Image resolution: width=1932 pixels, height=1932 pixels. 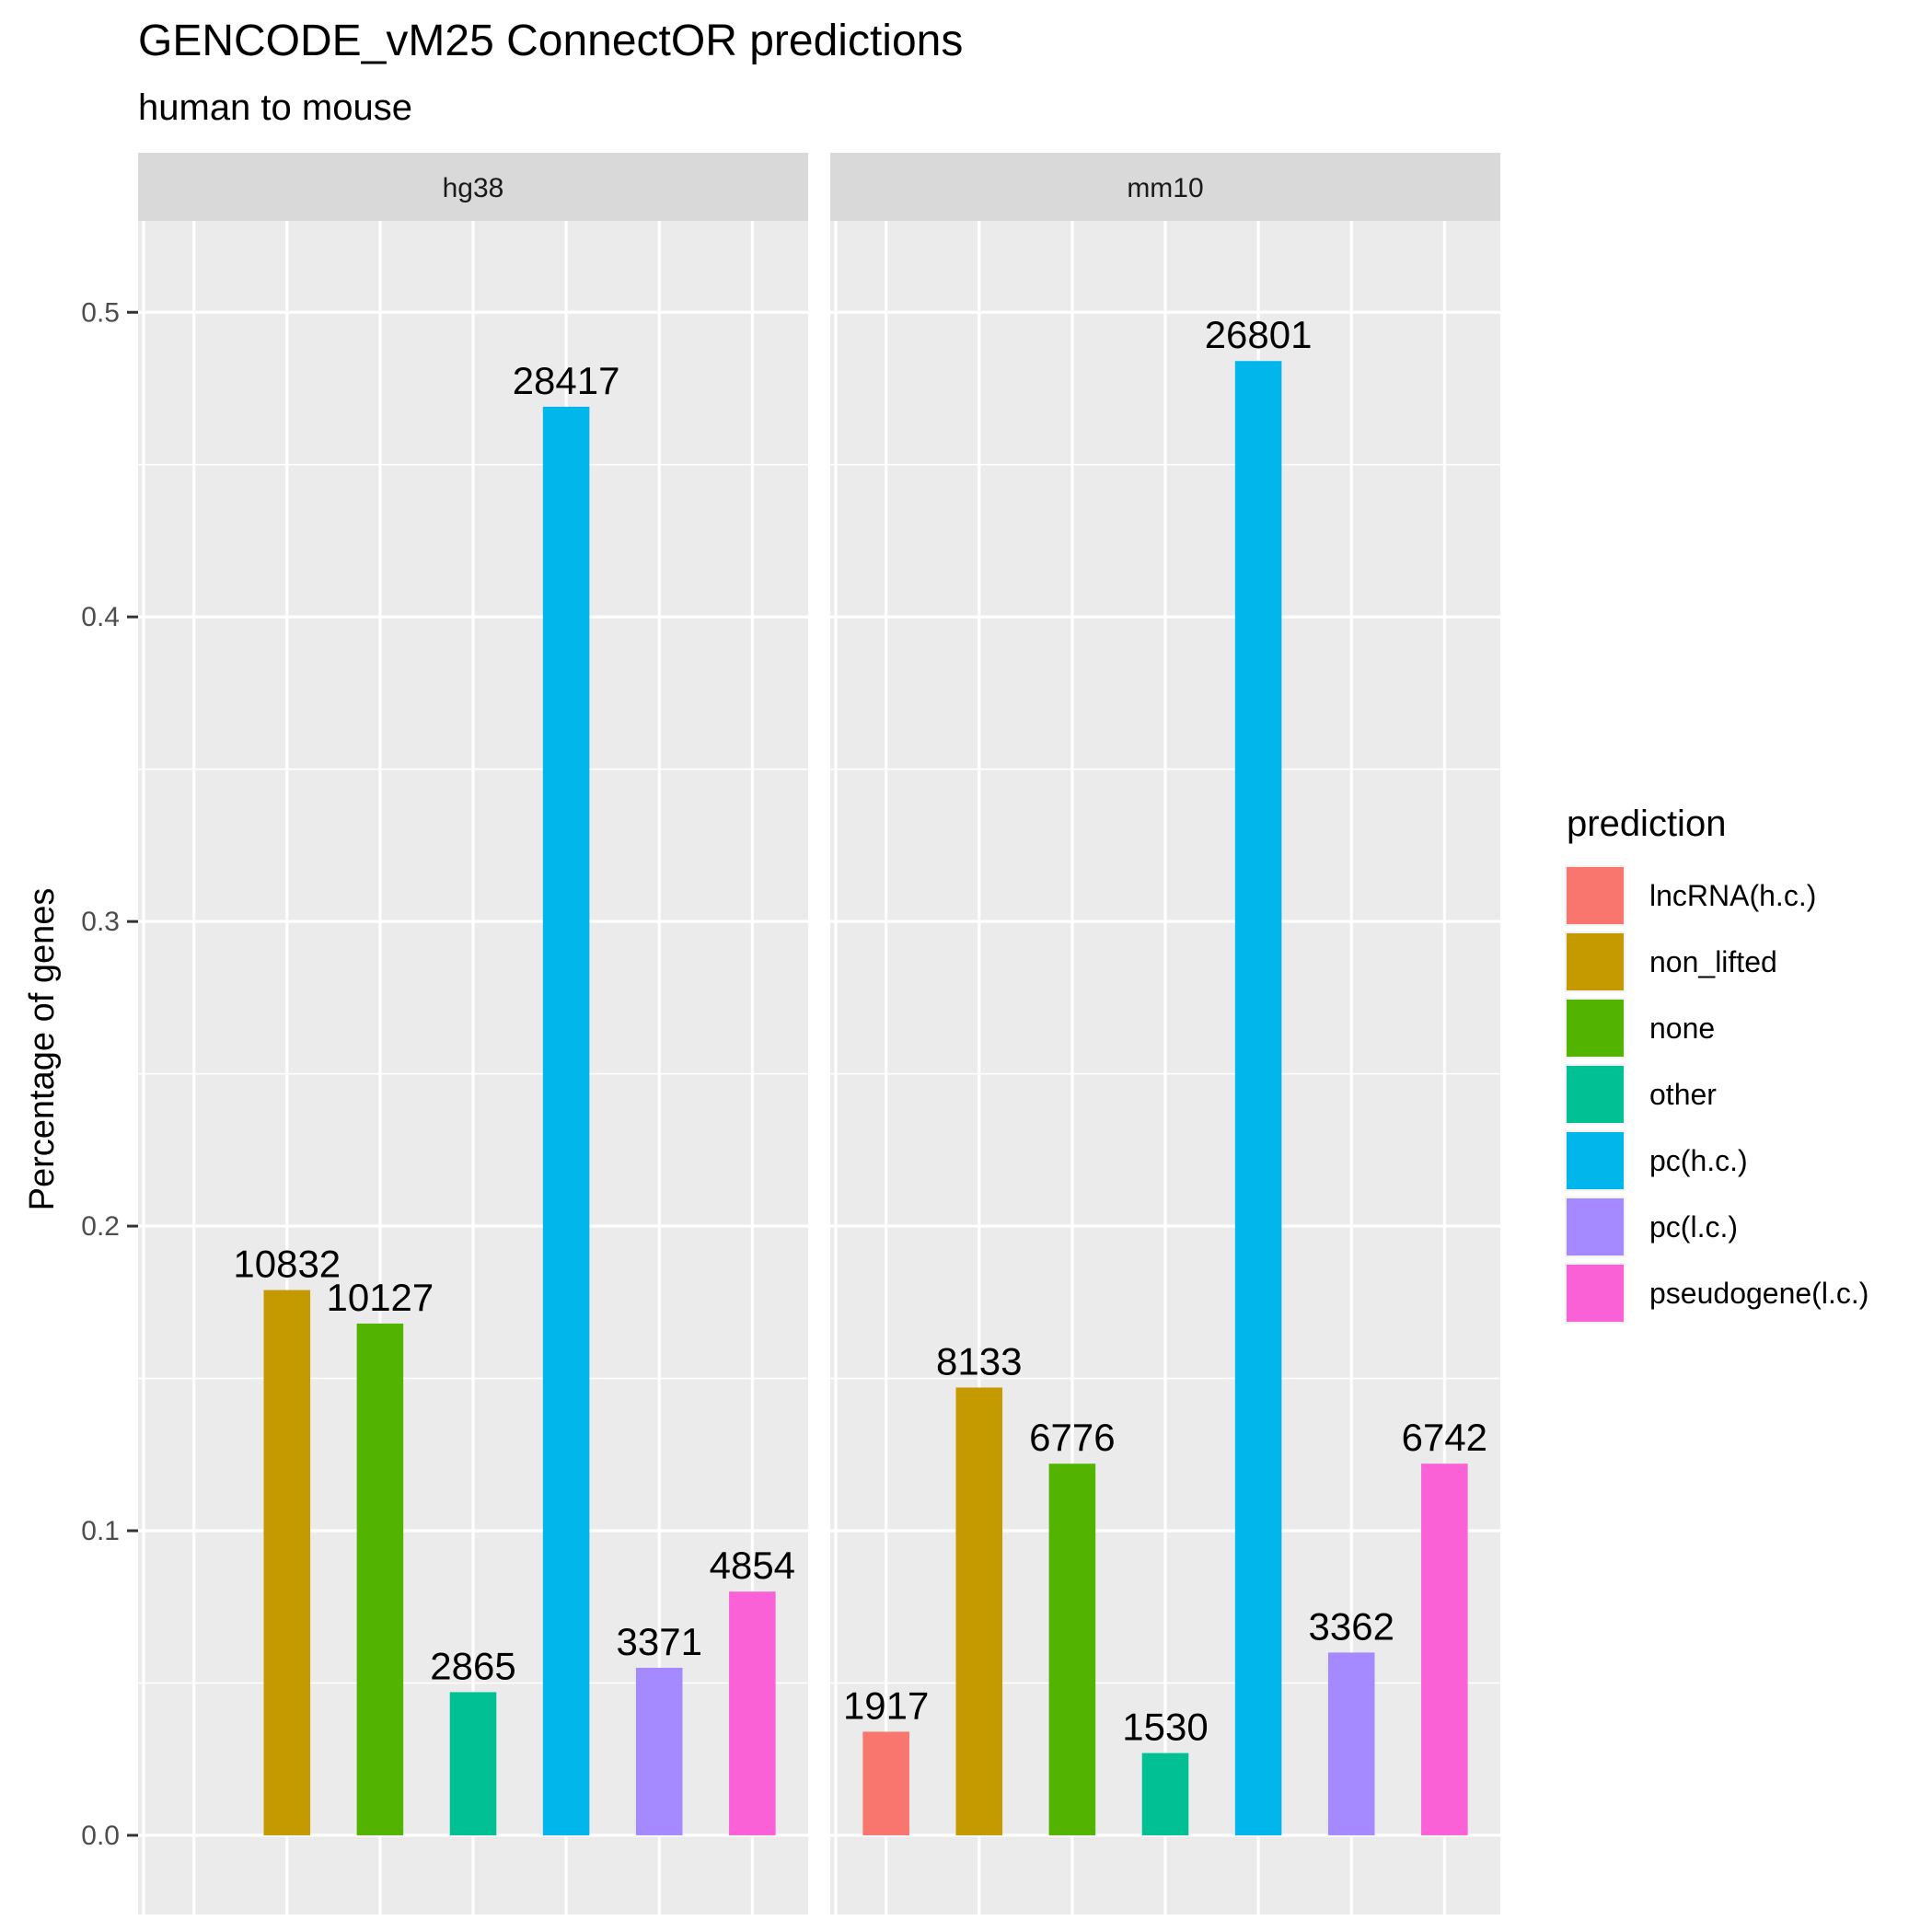 I want to click on data-label: 8133, so click(x=979, y=1361).